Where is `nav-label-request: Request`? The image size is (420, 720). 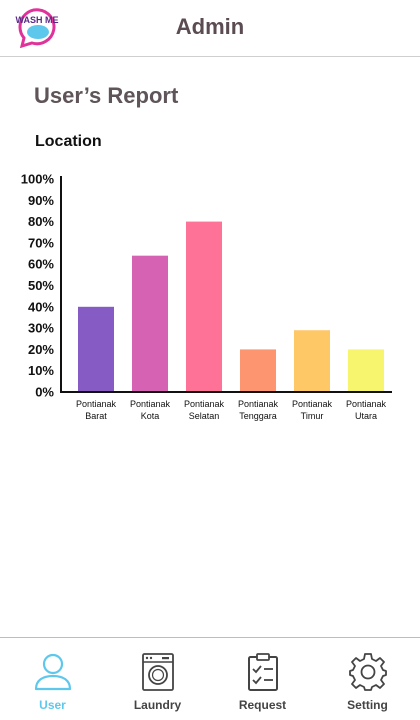 nav-label-request: Request is located at coordinates (262, 705).